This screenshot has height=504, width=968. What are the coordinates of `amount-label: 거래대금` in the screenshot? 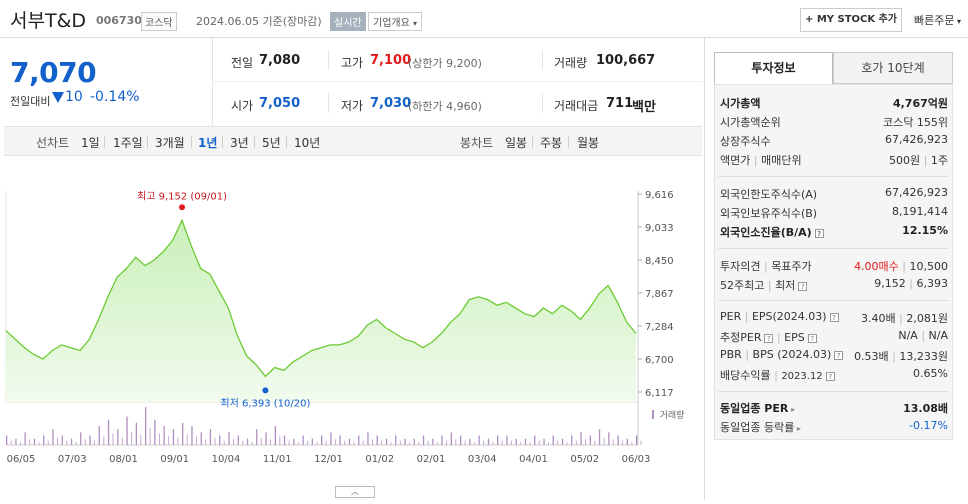 It's located at (576, 106).